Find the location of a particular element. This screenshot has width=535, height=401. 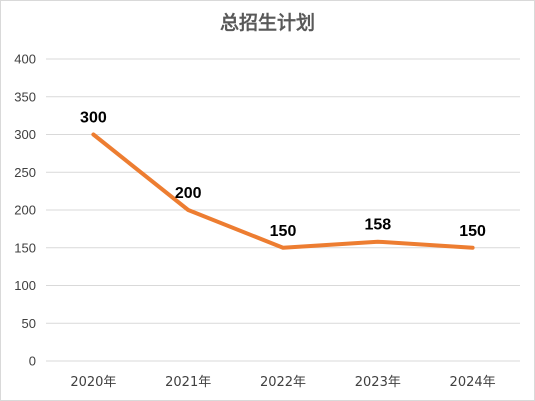

data-label: 158 is located at coordinates (377, 225).